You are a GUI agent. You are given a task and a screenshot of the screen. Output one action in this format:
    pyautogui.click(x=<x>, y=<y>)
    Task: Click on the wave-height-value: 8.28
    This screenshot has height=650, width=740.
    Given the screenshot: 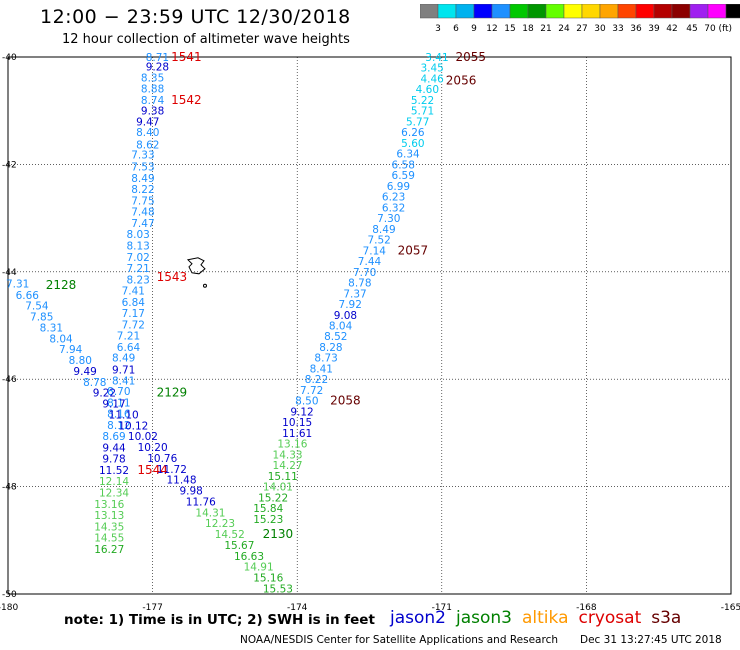 What is the action you would take?
    pyautogui.click(x=330, y=348)
    